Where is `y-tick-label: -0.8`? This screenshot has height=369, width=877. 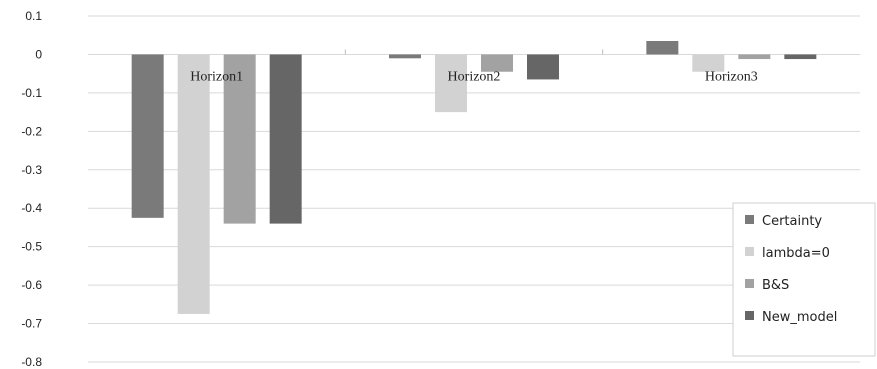
y-tick-label: -0.8 is located at coordinates (31, 362).